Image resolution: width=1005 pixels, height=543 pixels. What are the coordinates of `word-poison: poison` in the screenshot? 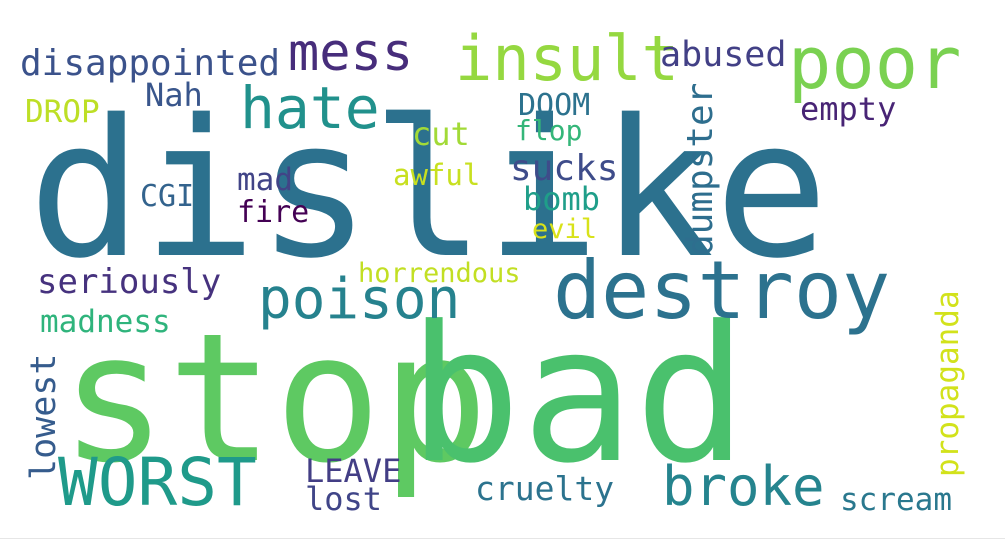 It's located at (359, 299).